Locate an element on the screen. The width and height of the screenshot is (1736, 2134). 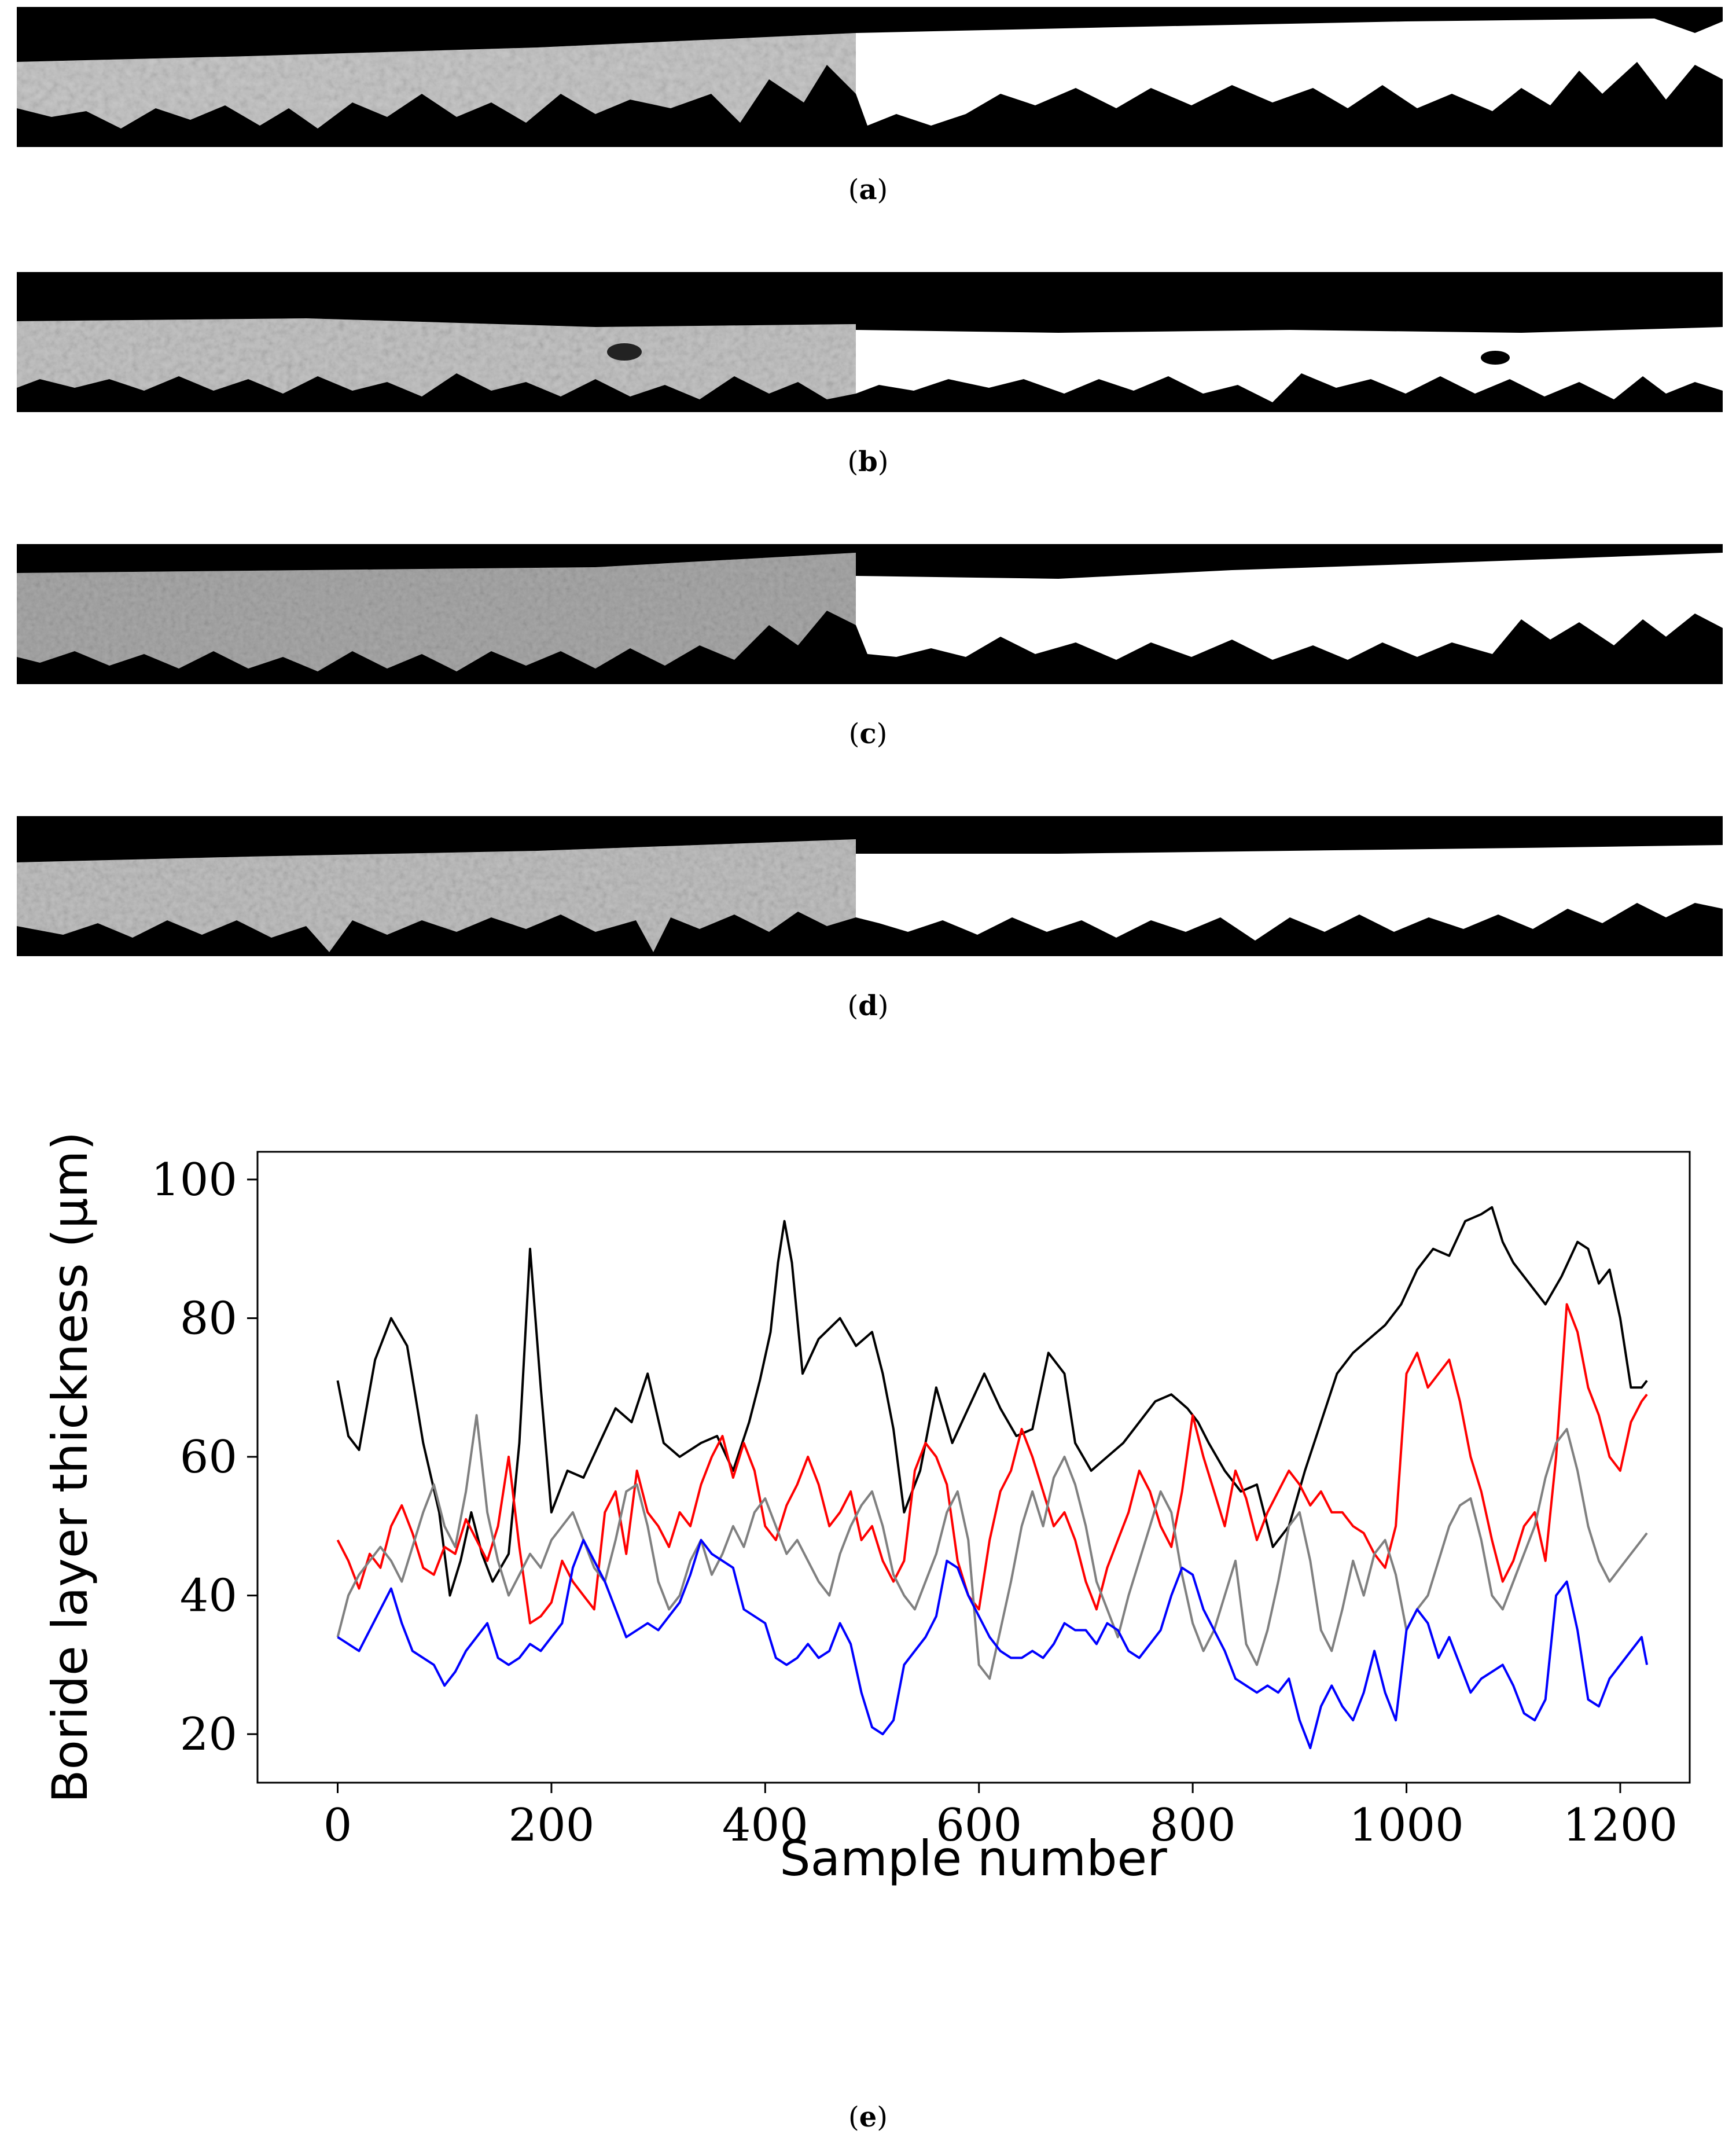
y-tick-label: 40 is located at coordinates (208, 1596).